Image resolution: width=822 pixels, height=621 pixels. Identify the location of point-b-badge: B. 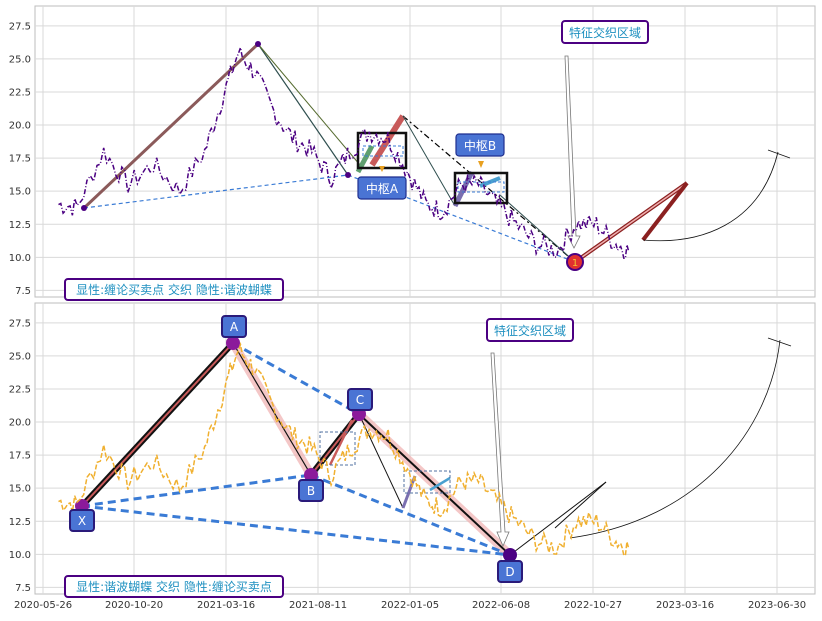
(311, 490).